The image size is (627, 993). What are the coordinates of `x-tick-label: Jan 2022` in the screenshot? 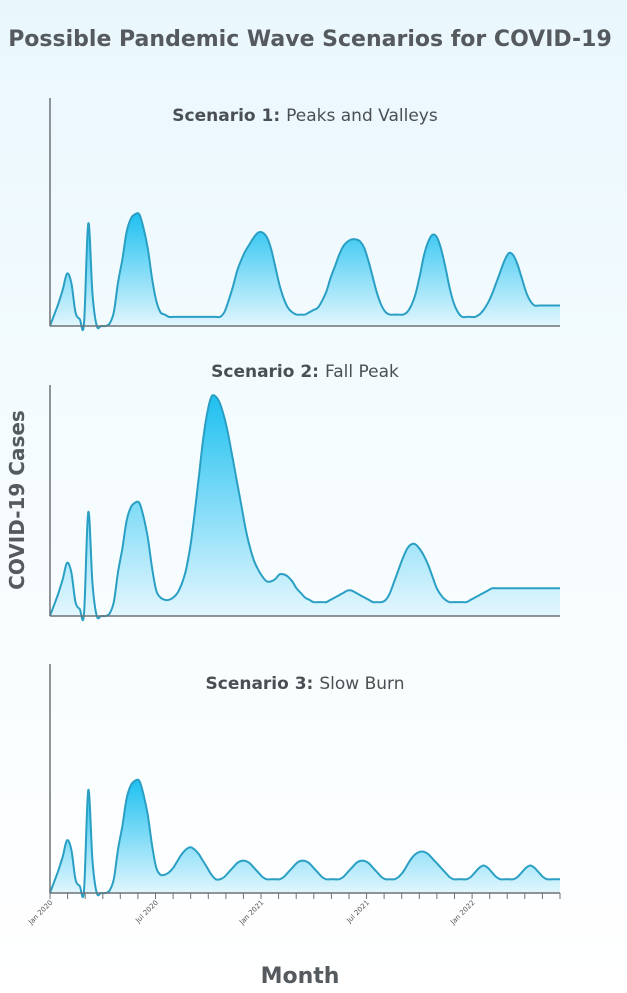 It's located at (462, 913).